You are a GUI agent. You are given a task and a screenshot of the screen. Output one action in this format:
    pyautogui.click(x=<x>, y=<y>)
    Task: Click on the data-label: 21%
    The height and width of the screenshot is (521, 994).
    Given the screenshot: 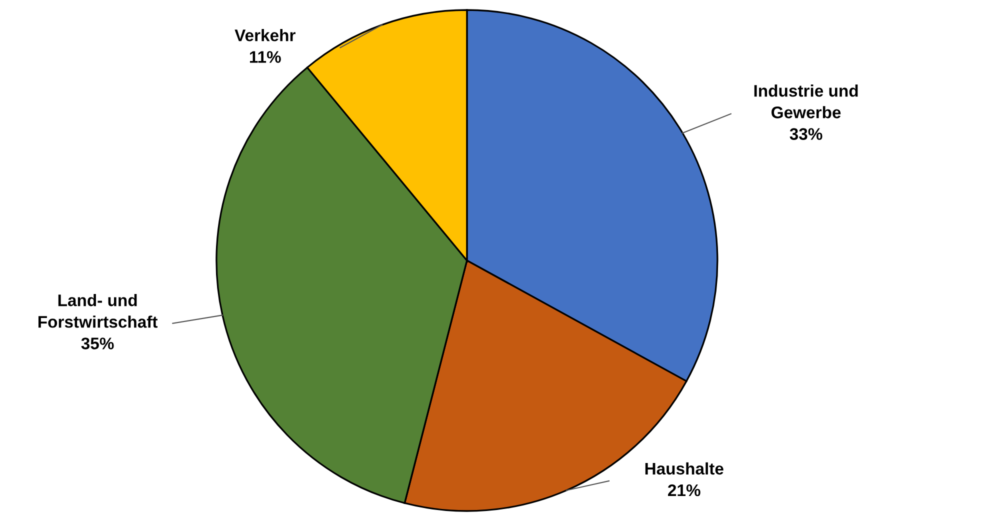 What is the action you would take?
    pyautogui.click(x=684, y=490)
    